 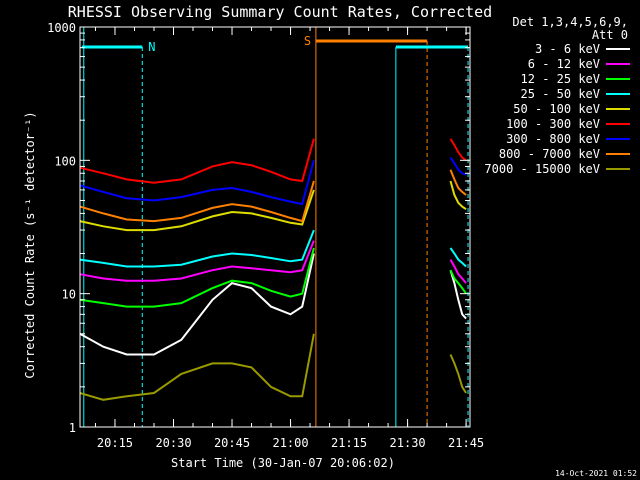 I want to click on legend-header: Att 0, so click(x=610, y=35).